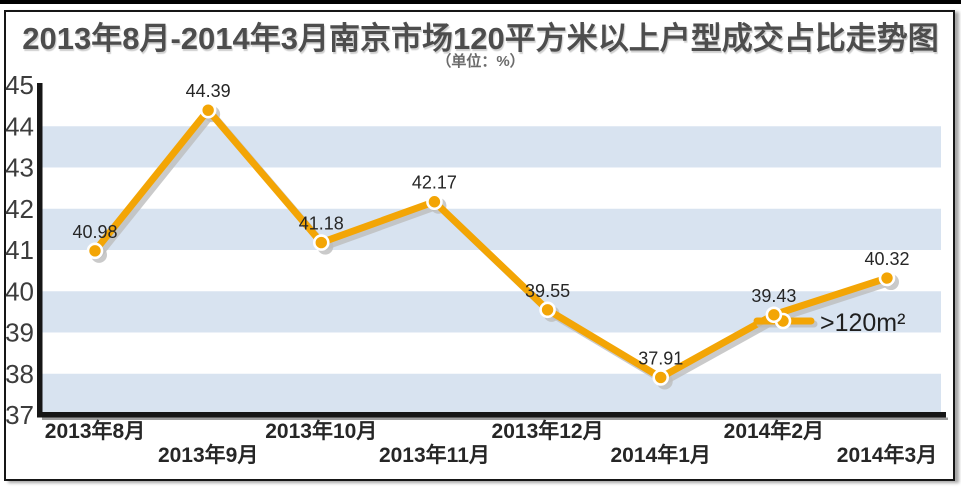 Image resolution: width=961 pixels, height=494 pixels. What do you see at coordinates (491, 415) in the screenshot?
I see `x-axis-line` at bounding box center [491, 415].